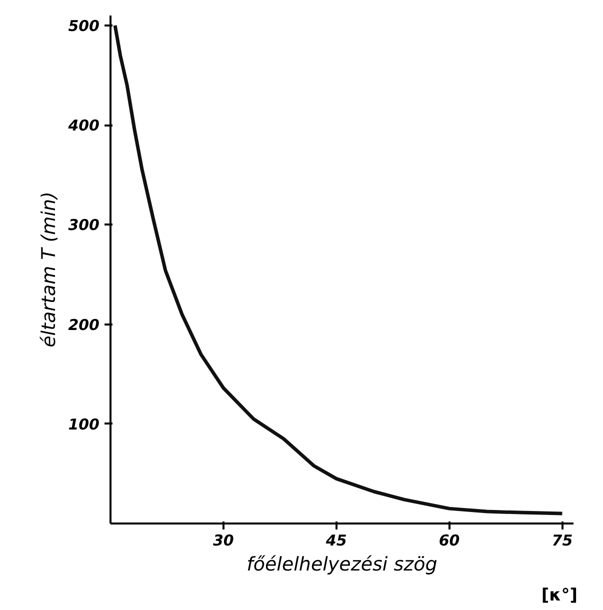 This screenshot has height=610, width=603. What do you see at coordinates (84, 424) in the screenshot?
I see `y-tick-label: 100` at bounding box center [84, 424].